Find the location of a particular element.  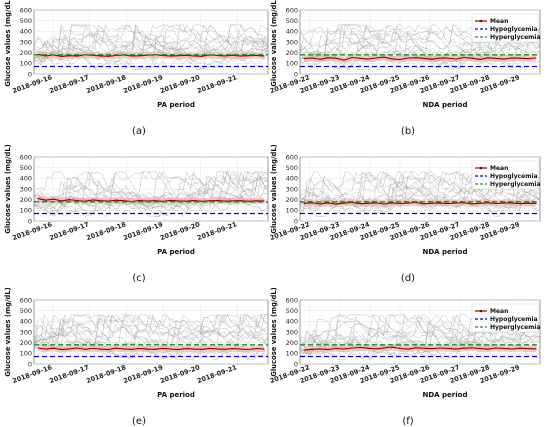

y-tick-label: 0 is located at coordinates (30, 364).